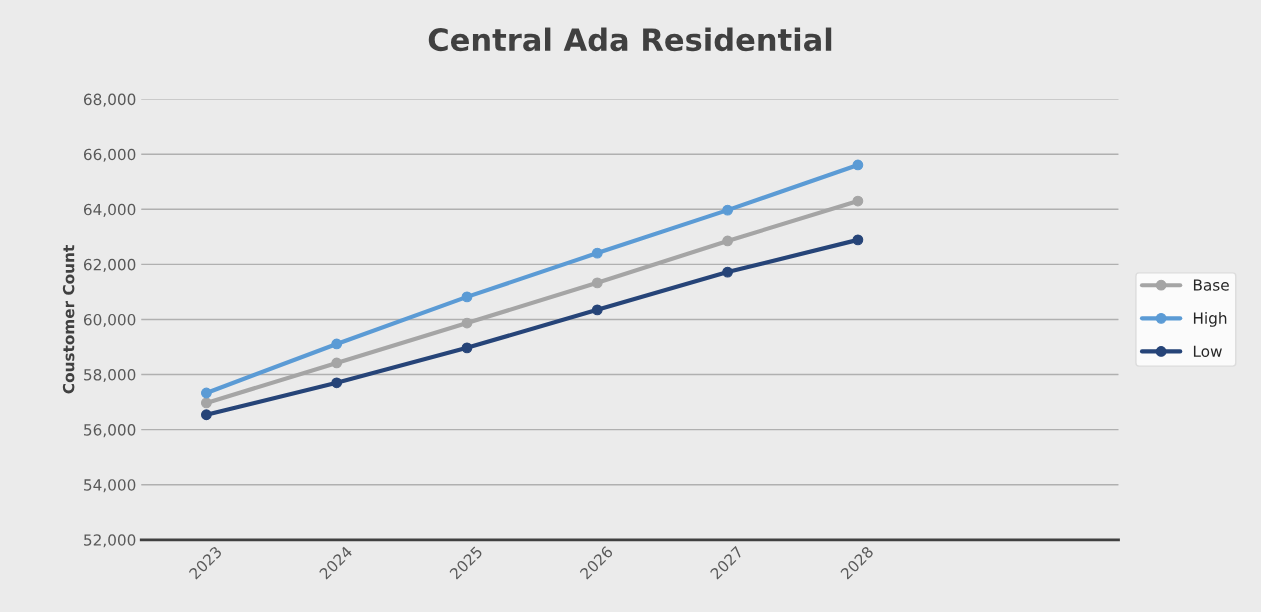  Describe the element at coordinates (109, 210) in the screenshot. I see `y-tick-label: 64,000` at that location.